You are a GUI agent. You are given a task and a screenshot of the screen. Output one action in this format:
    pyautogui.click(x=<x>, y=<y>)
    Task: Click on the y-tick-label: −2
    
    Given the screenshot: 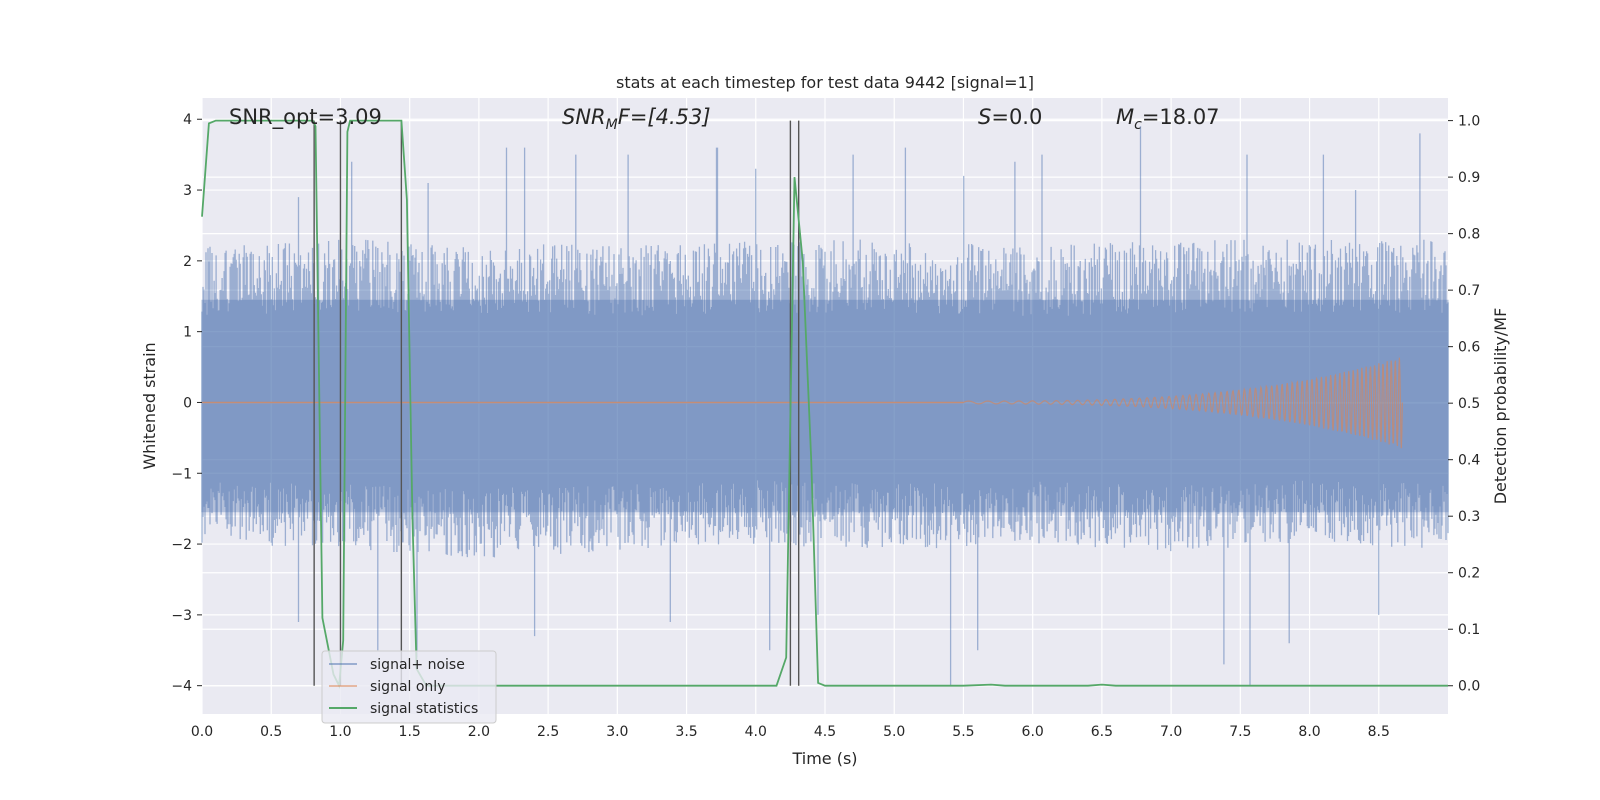 What is the action you would take?
    pyautogui.click(x=181, y=545)
    